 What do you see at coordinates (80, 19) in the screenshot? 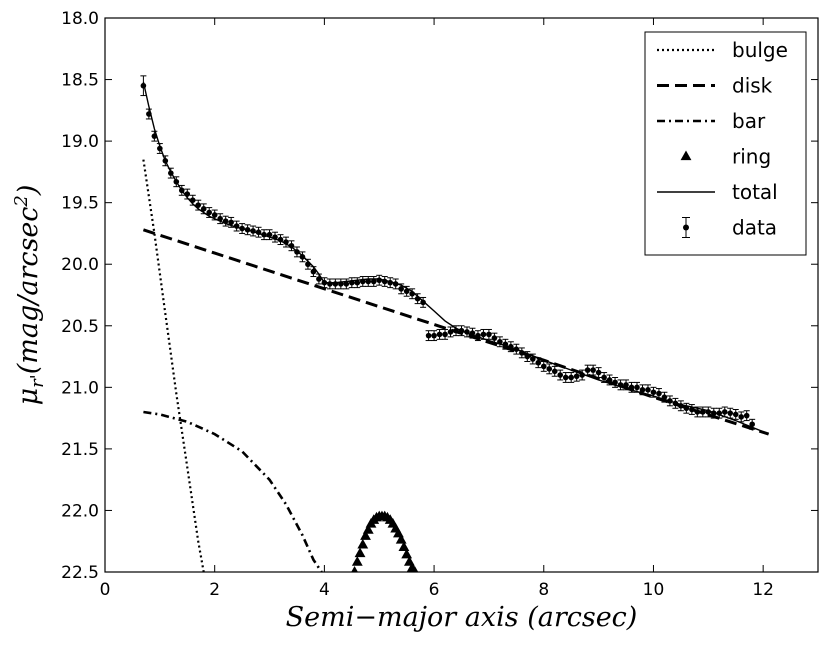
I see `y-tick-label: 18.0` at bounding box center [80, 19].